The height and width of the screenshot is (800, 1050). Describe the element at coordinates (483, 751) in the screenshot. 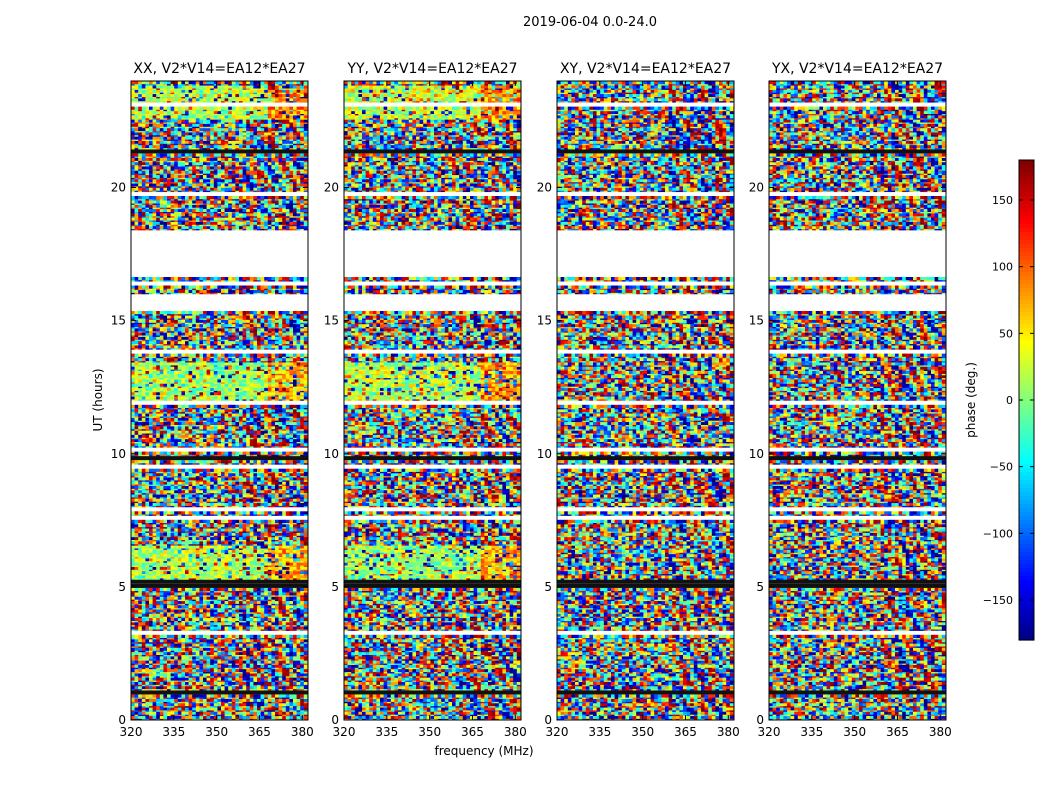

I see `x-axis-label: frequency (MHz)` at that location.